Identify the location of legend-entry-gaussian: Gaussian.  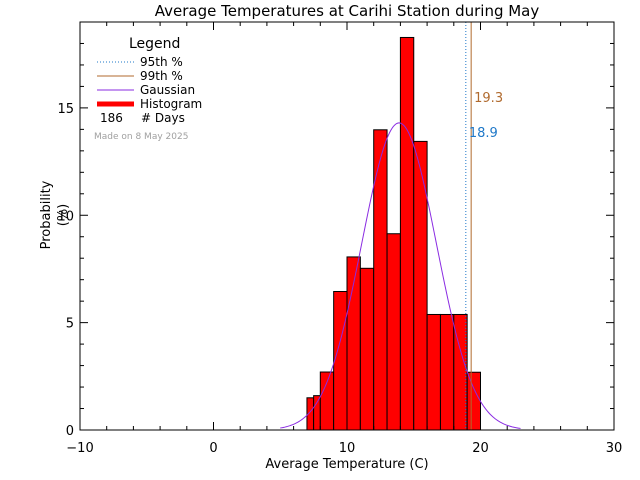
(146, 90).